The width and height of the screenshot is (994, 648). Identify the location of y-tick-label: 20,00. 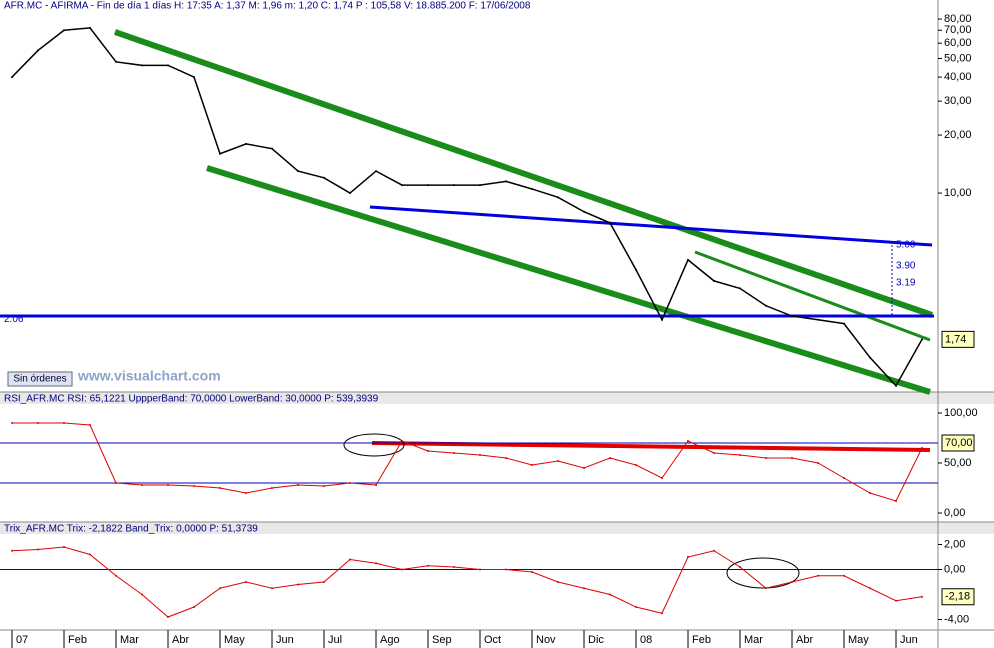
(958, 135).